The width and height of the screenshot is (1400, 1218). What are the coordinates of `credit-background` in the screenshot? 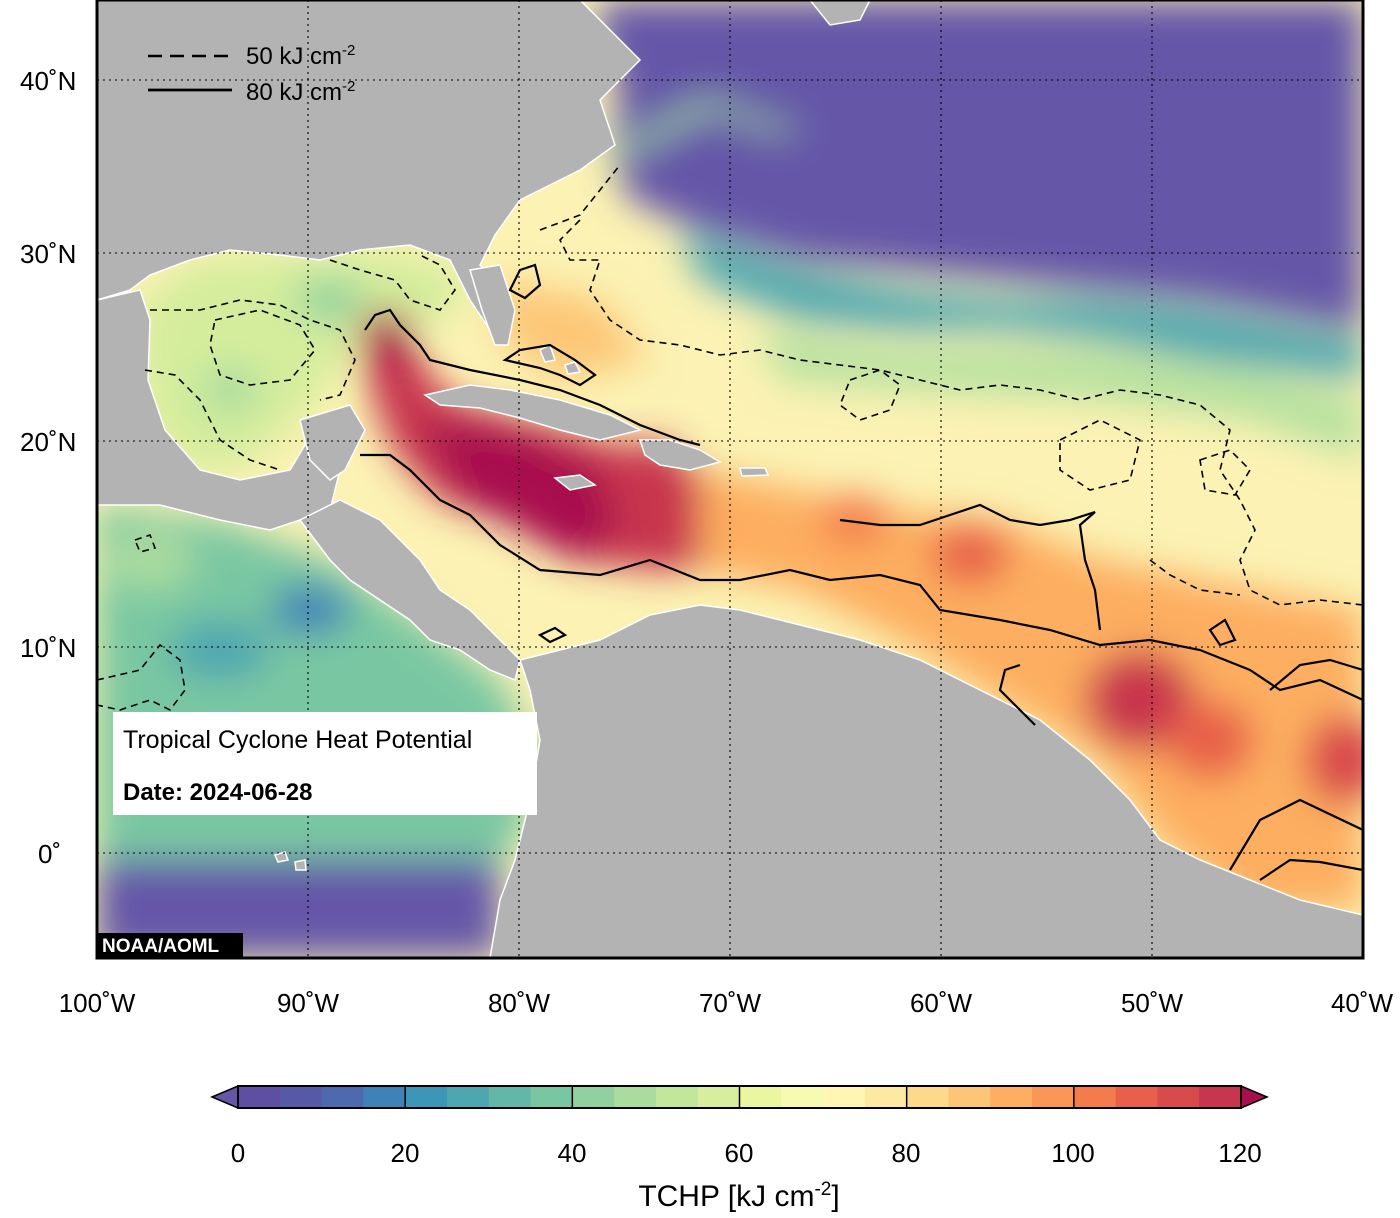 It's located at (170, 945).